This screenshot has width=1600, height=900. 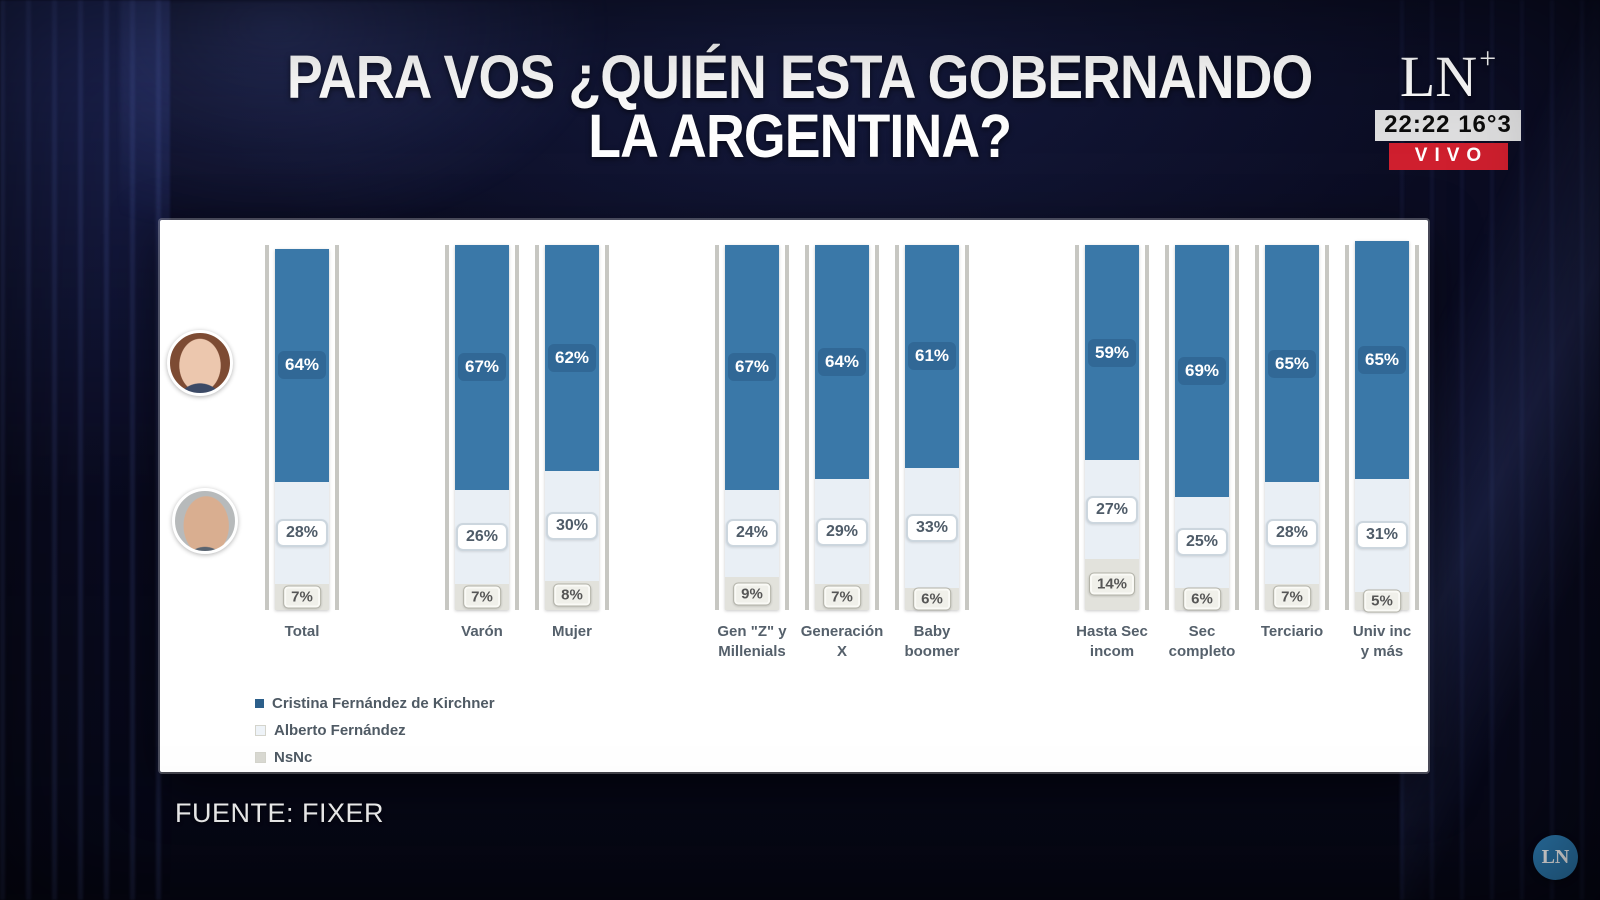 I want to click on time-temperature-box: 22:22 16°3, so click(x=1448, y=125).